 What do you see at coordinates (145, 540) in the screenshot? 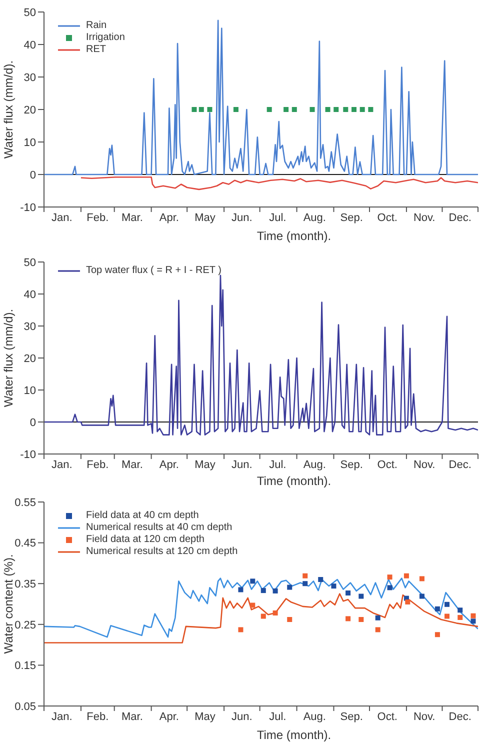
I see `legend-label: Field data at 120 cm depth` at bounding box center [145, 540].